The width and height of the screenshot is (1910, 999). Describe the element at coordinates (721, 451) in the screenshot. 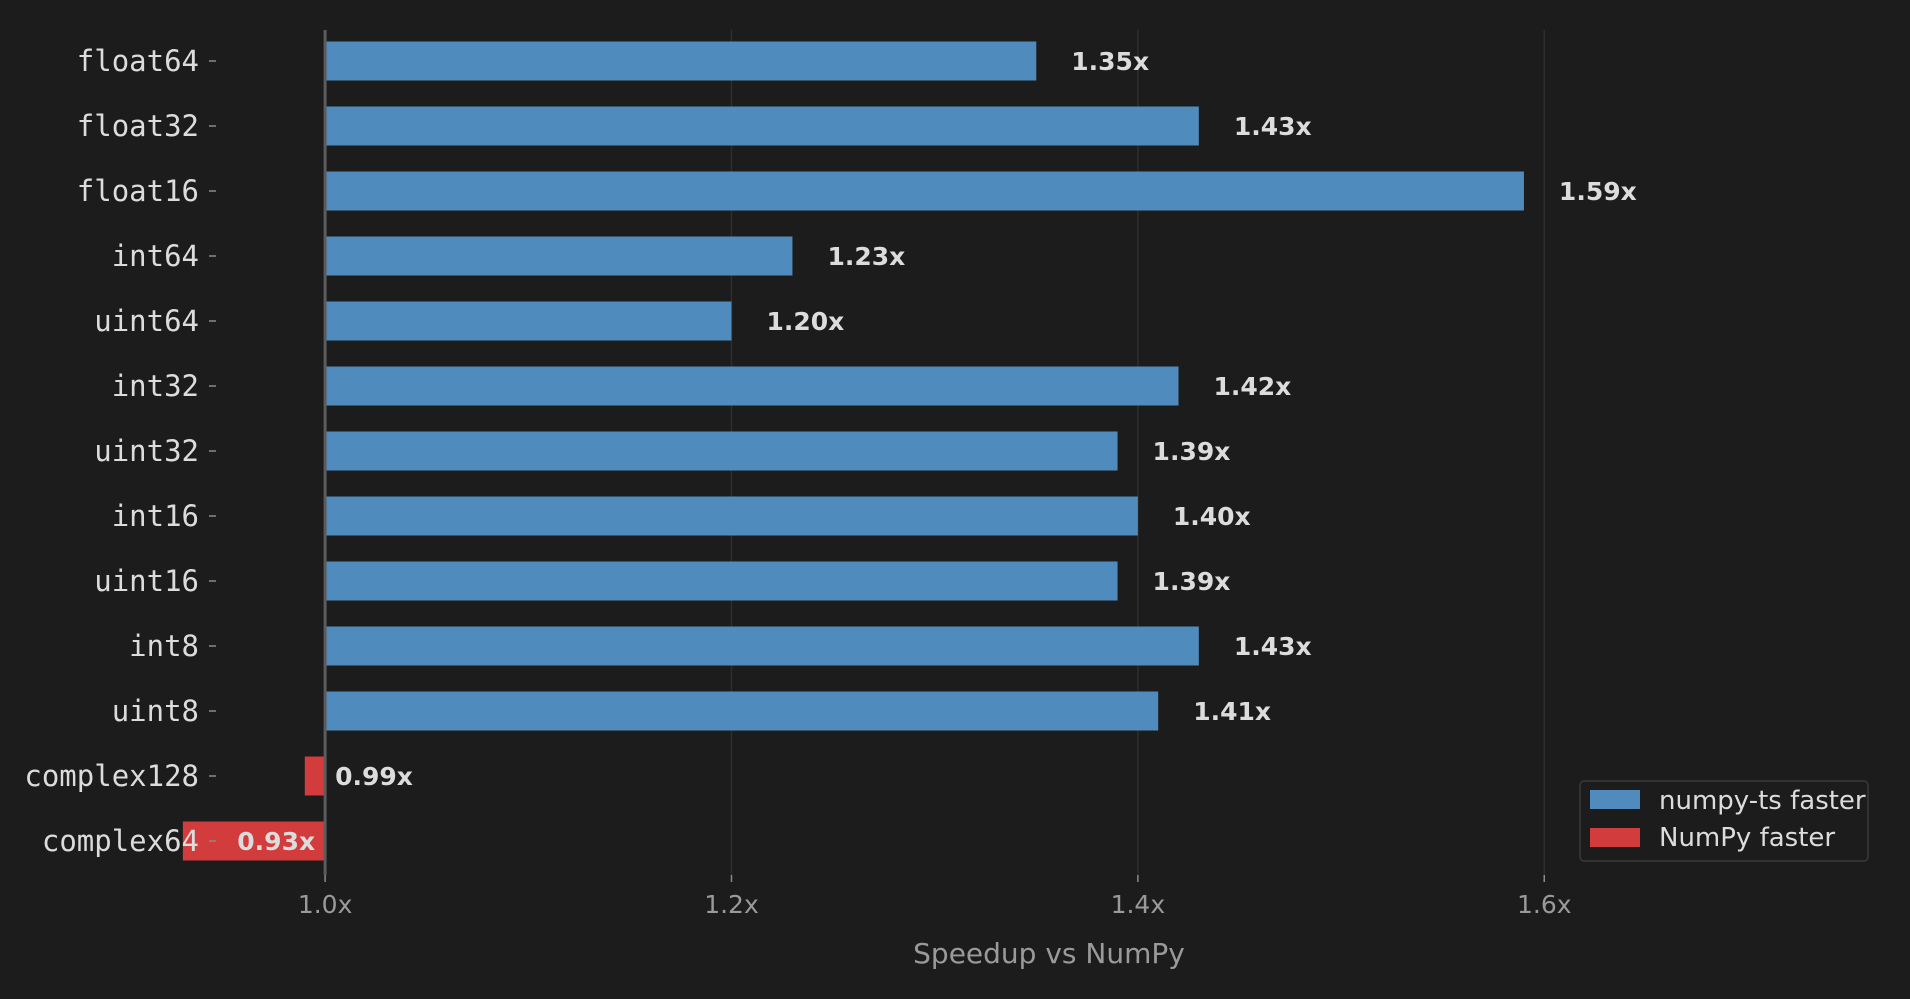

I see `bar-uint32` at that location.